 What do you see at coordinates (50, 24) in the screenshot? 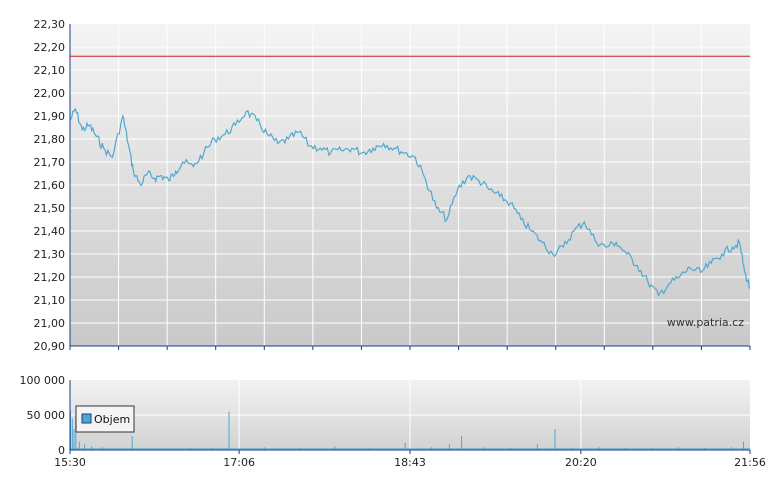
I see `price-y-tick-label: 22,30` at bounding box center [50, 24].